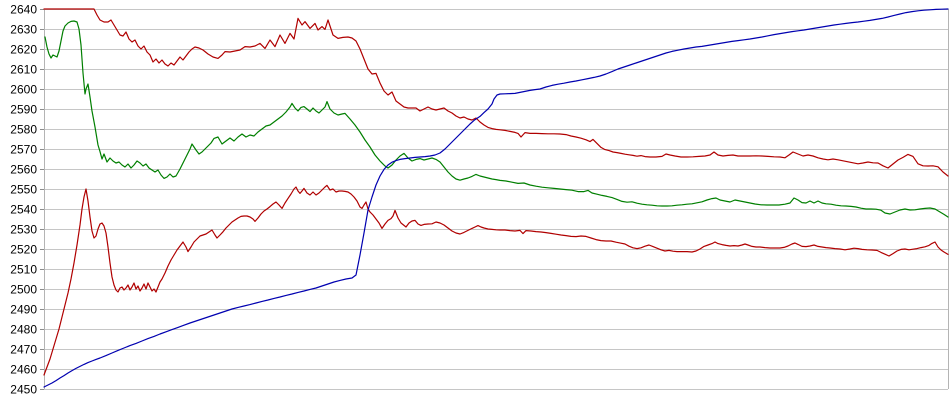 This screenshot has width=950, height=415. What do you see at coordinates (23, 350) in the screenshot?
I see `y-axis-tick-label: 2470` at bounding box center [23, 350].